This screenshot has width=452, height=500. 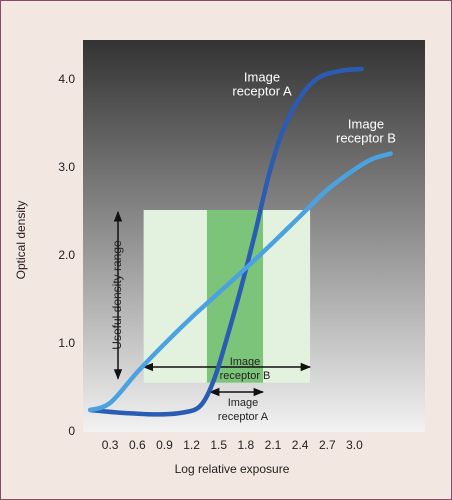 I want to click on x-axis-label: Log relative exposure, so click(x=232, y=469).